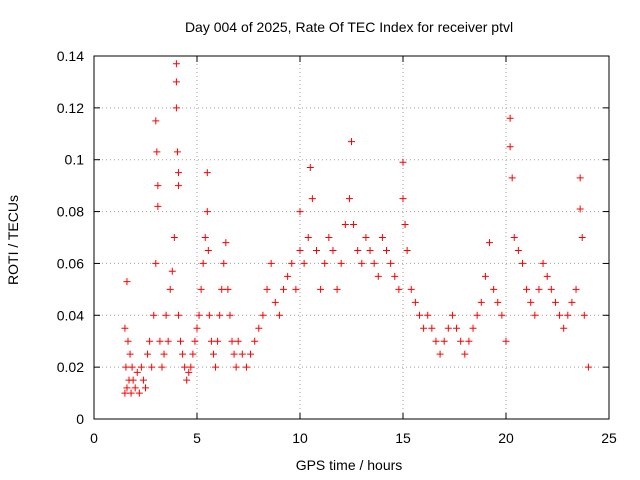 The width and height of the screenshot is (640, 480). Describe the element at coordinates (70, 108) in the screenshot. I see `y-tick-label: 0.12` at that location.